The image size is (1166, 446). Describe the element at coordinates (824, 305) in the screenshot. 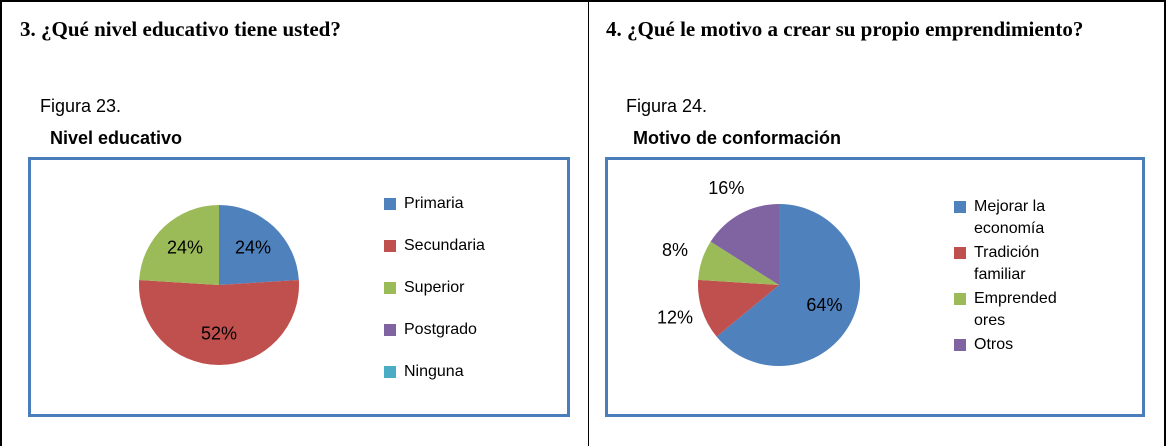

I see `data-label: 64%` at that location.